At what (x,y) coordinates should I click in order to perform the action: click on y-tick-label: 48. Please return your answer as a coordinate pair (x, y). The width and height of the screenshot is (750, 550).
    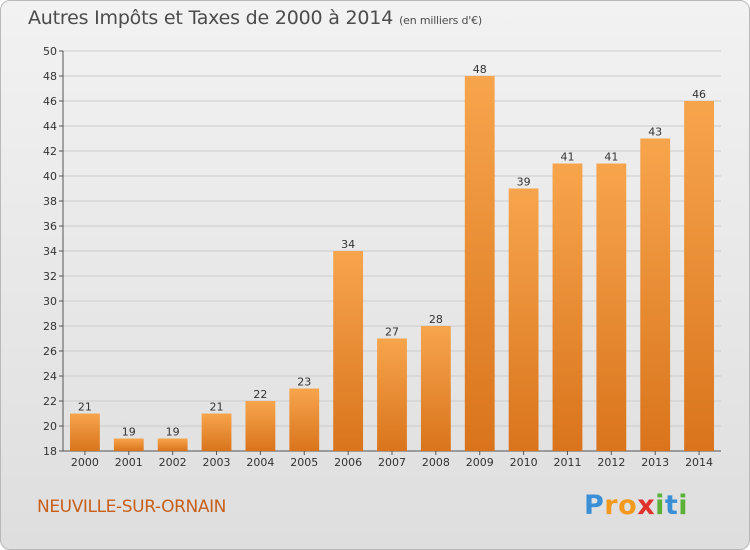
    Looking at the image, I should click on (50, 76).